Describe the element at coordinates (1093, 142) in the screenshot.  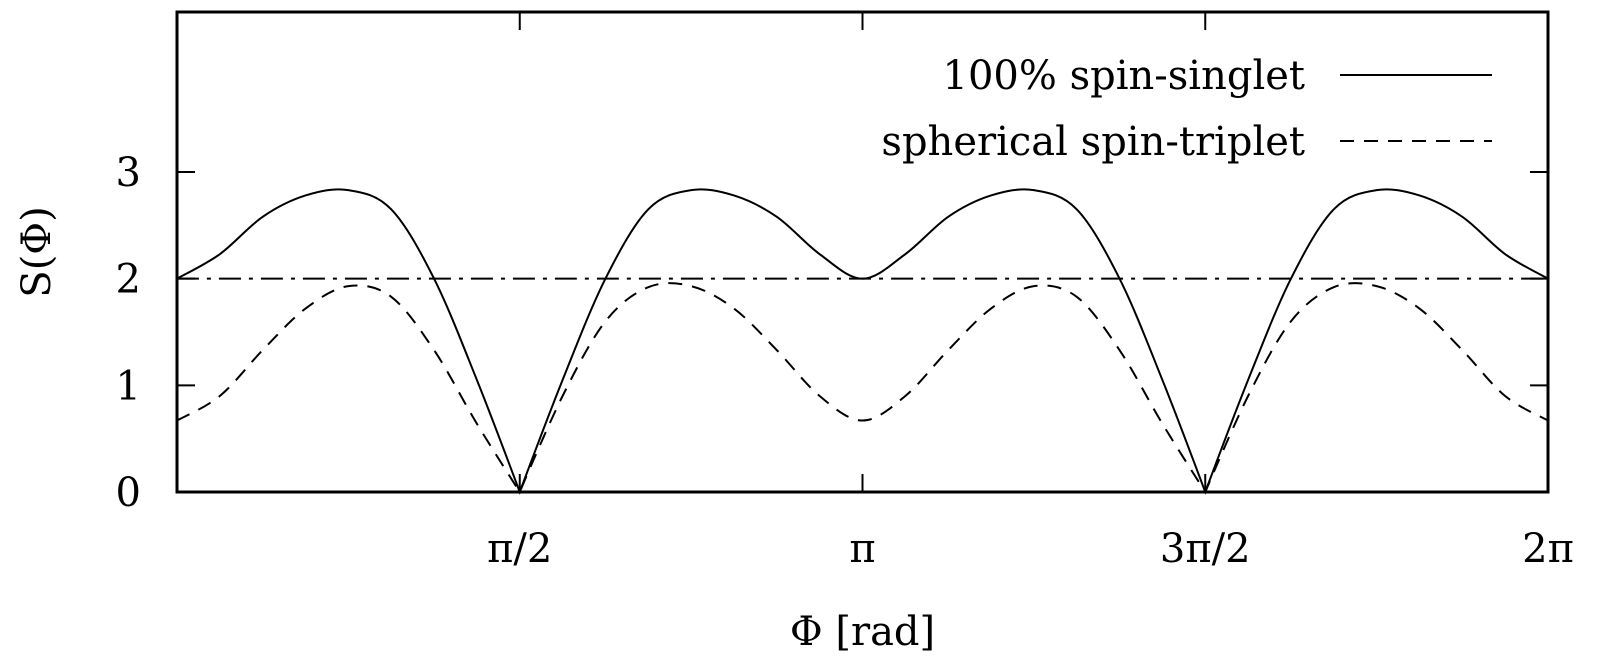
I see `legend-label-1: spherical spin-triplet` at that location.